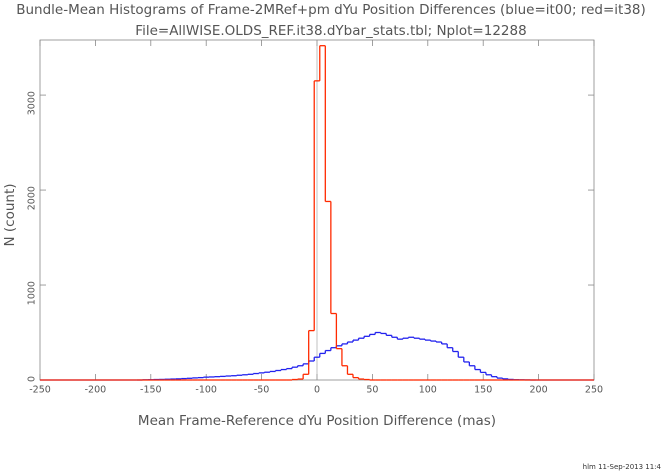 Image resolution: width=662 pixels, height=474 pixels. What do you see at coordinates (483, 390) in the screenshot?
I see `x-tick-label: 150` at bounding box center [483, 390].